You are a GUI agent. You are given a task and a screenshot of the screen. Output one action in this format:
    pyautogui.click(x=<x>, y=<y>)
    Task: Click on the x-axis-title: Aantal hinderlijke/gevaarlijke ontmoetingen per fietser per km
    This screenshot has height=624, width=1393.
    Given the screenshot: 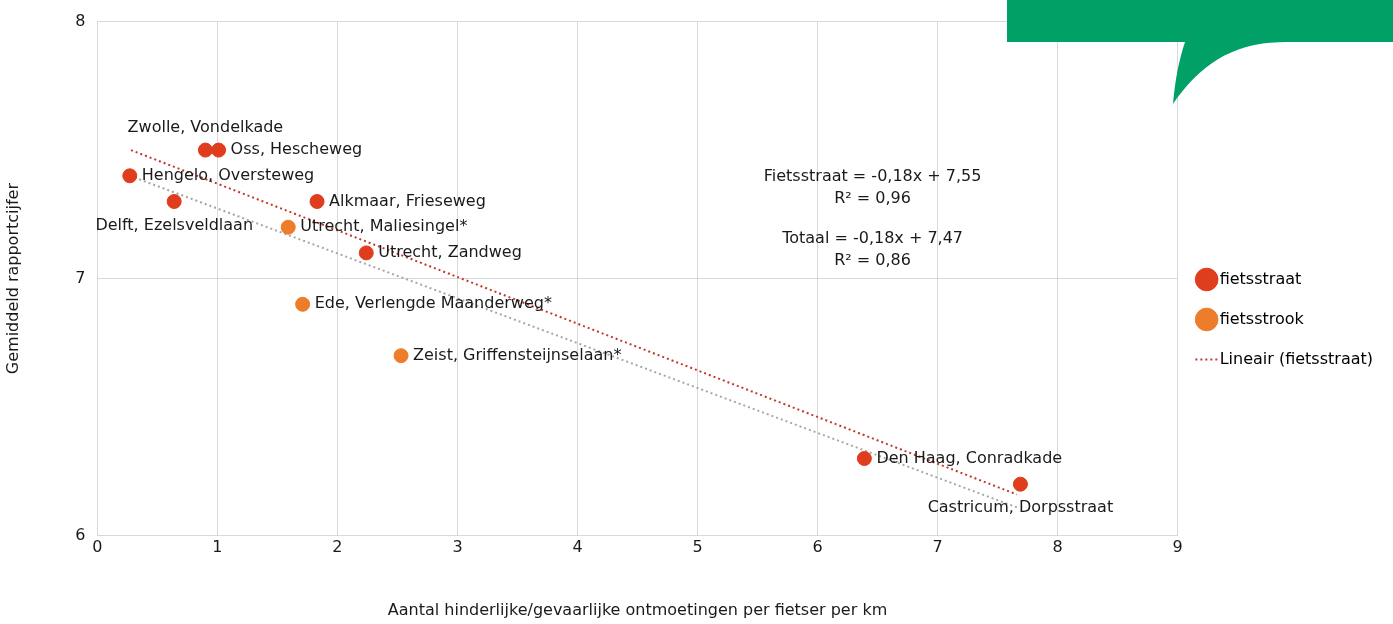 What is the action you would take?
    pyautogui.click(x=637, y=609)
    